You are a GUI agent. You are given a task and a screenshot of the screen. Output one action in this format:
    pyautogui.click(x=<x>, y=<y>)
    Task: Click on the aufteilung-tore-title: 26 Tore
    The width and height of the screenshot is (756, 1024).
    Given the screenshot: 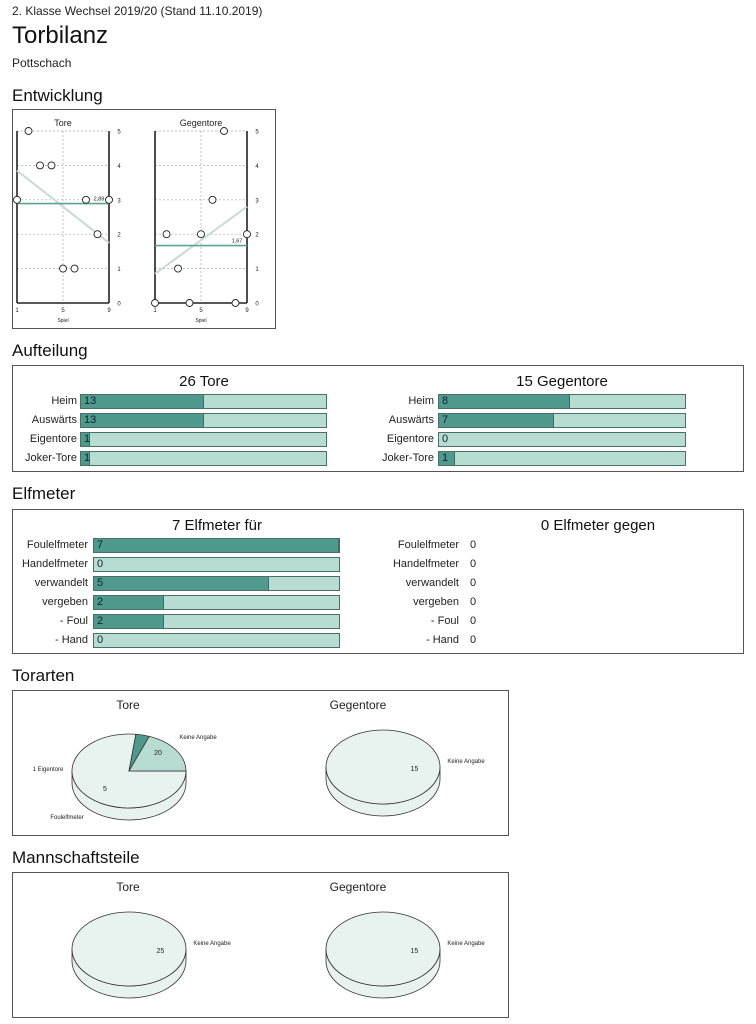 What is the action you would take?
    pyautogui.click(x=204, y=381)
    